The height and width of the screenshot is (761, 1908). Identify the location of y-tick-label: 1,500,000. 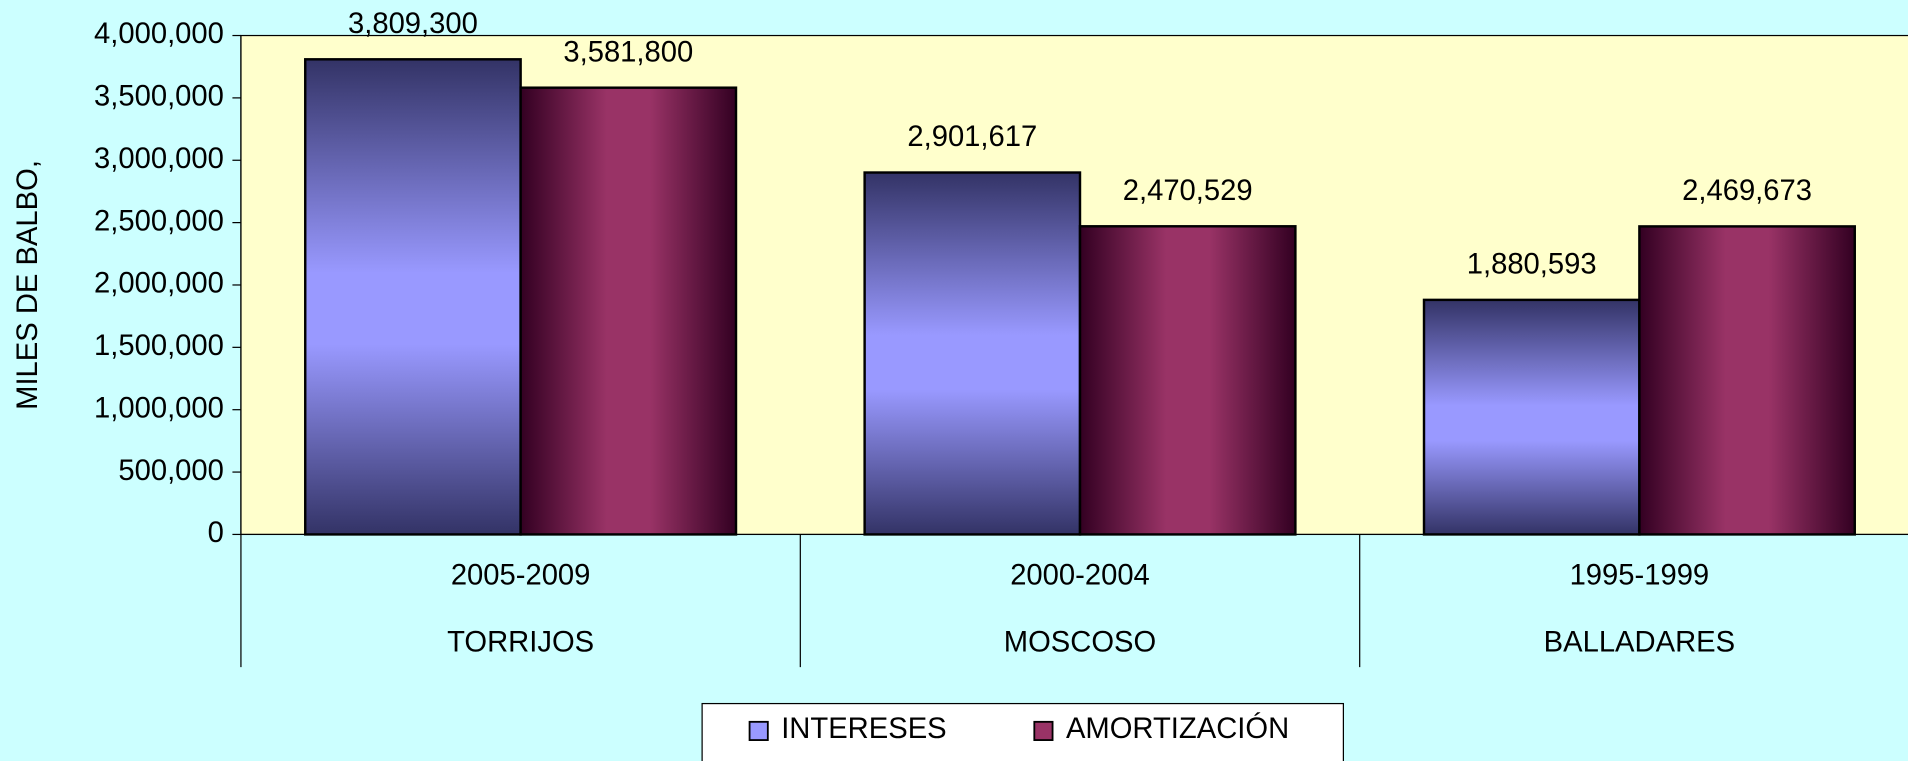
(159, 346).